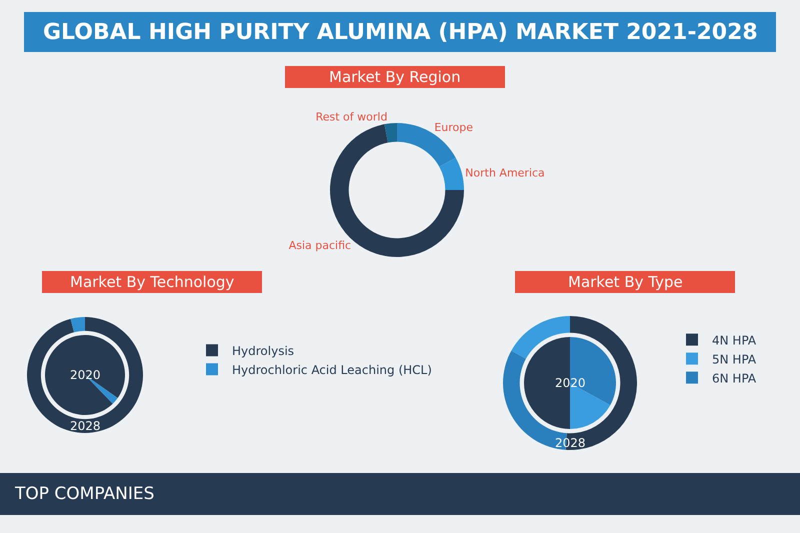 The width and height of the screenshot is (800, 533). What do you see at coordinates (320, 245) in the screenshot?
I see `slice-label: Asia pacific` at bounding box center [320, 245].